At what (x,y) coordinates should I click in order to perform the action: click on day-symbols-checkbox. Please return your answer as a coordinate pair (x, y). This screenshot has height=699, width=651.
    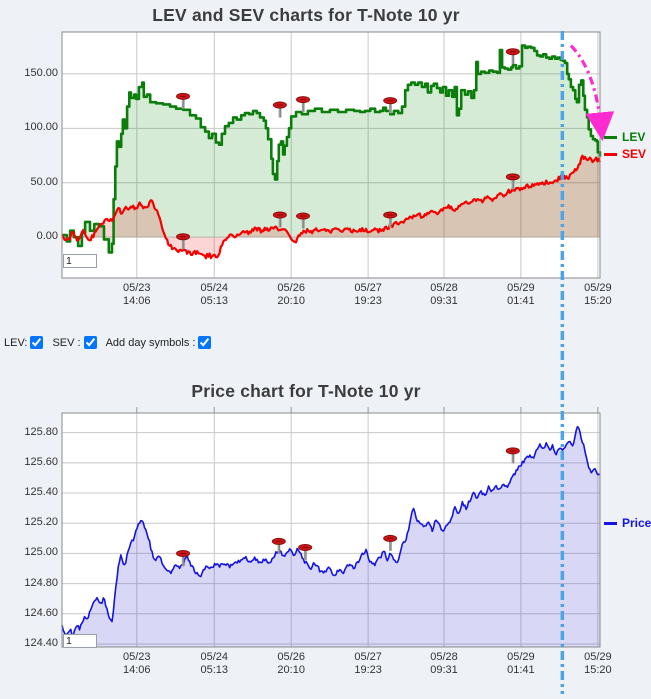
    Looking at the image, I should click on (205, 342).